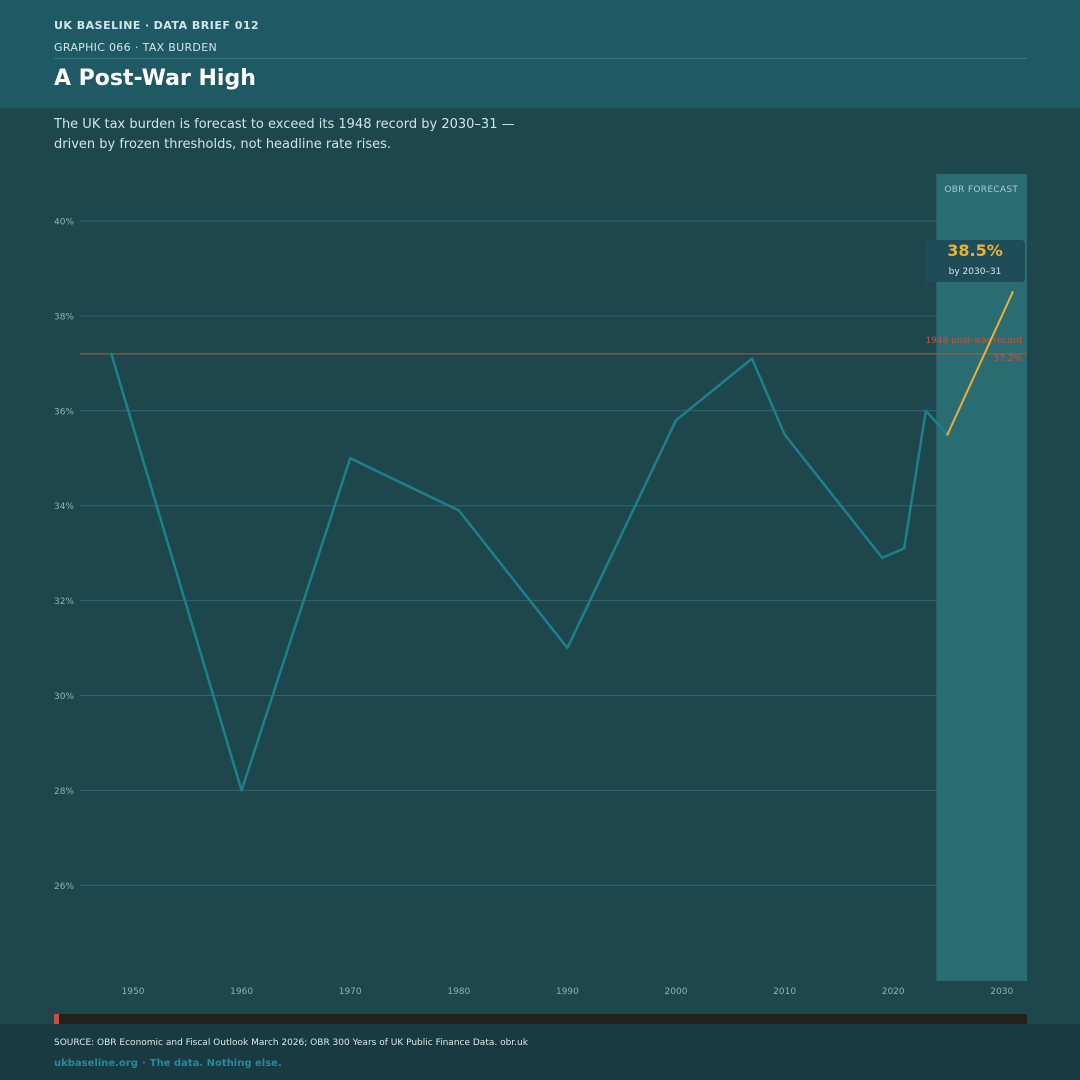  What do you see at coordinates (64, 697) in the screenshot?
I see `y-tick-label: 30%` at bounding box center [64, 697].